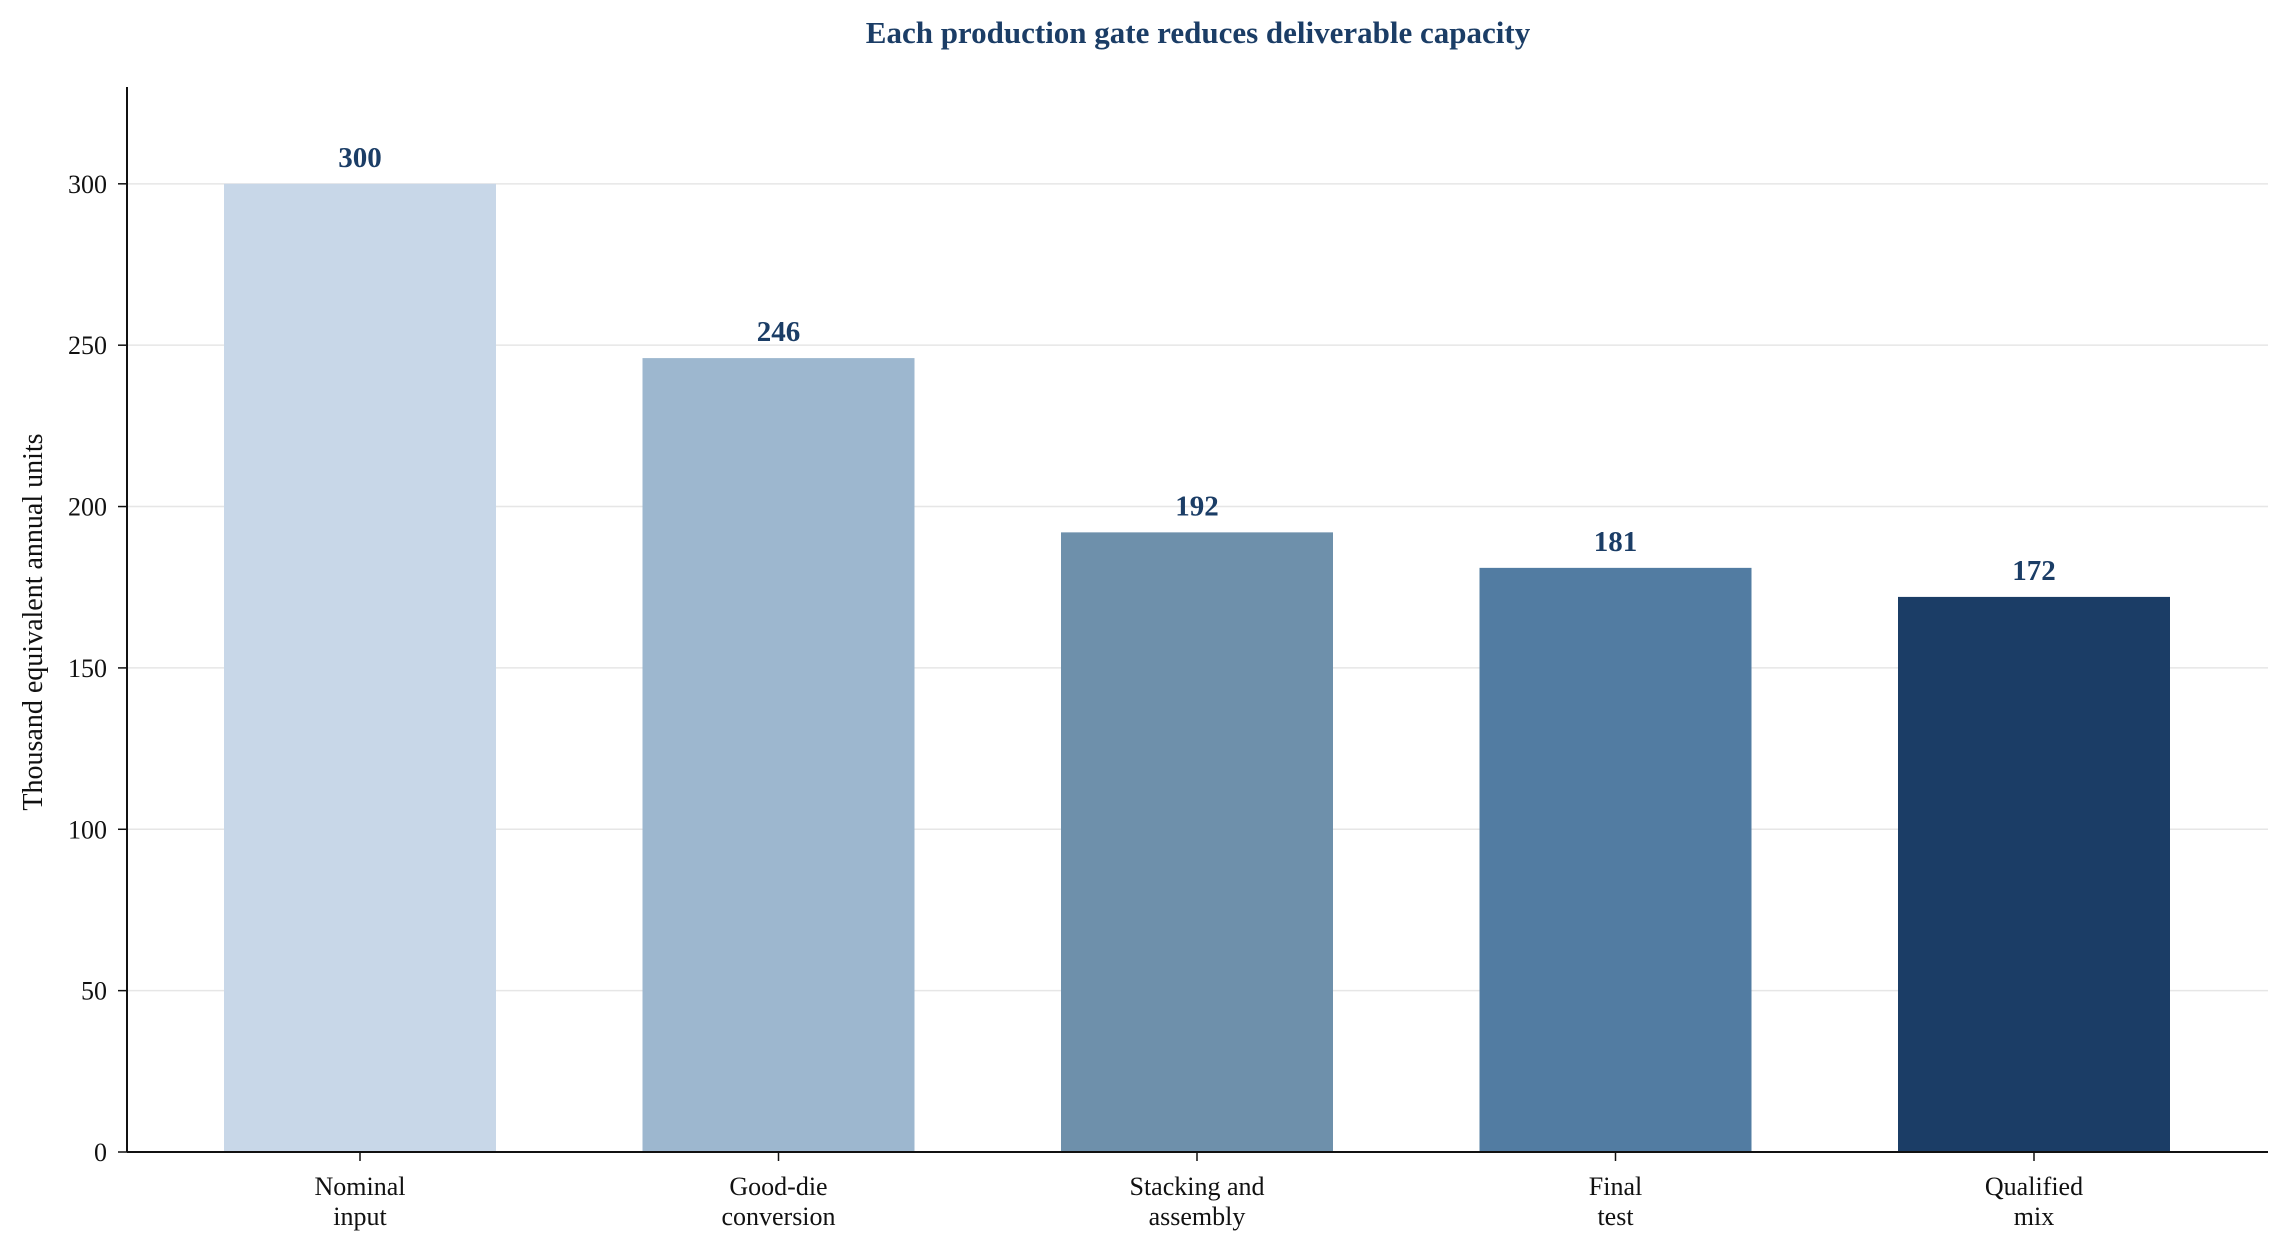 This screenshot has height=1253, width=2284. Describe the element at coordinates (2034, 1216) in the screenshot. I see `x-tick-label-line: mix` at that location.